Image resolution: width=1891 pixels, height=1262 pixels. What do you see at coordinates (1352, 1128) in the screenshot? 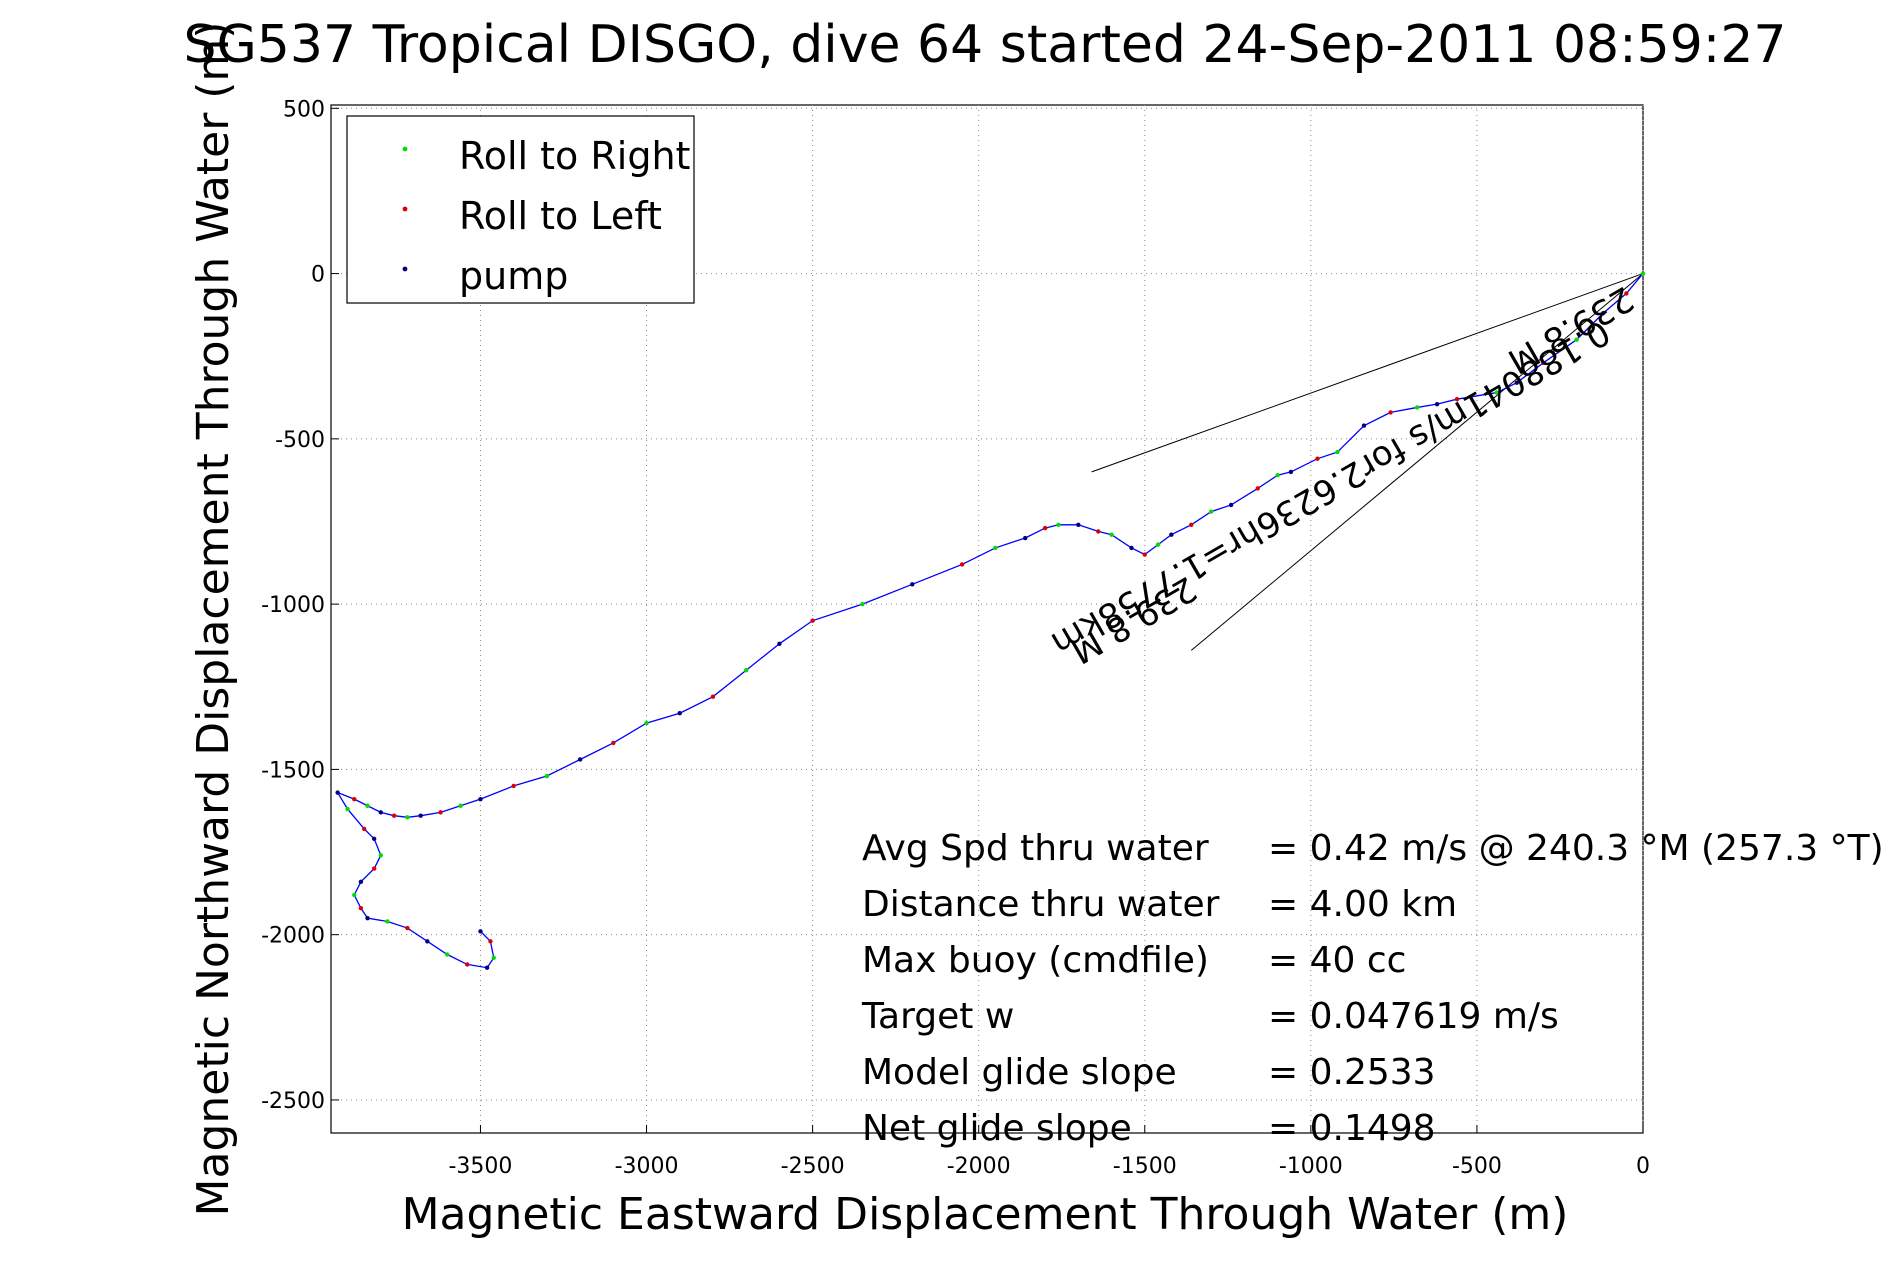
I see `stat-value: = 0.1498` at bounding box center [1352, 1128].